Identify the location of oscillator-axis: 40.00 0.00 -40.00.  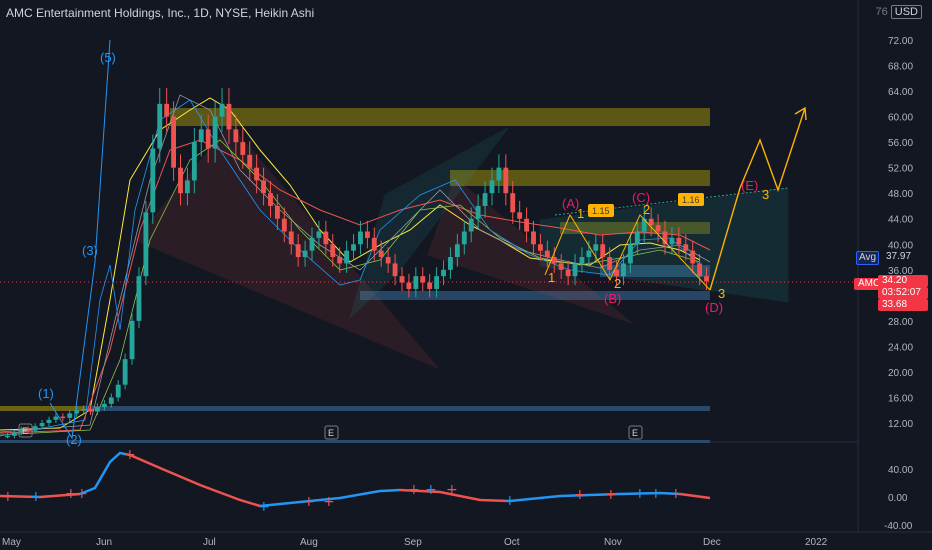
(898, 498).